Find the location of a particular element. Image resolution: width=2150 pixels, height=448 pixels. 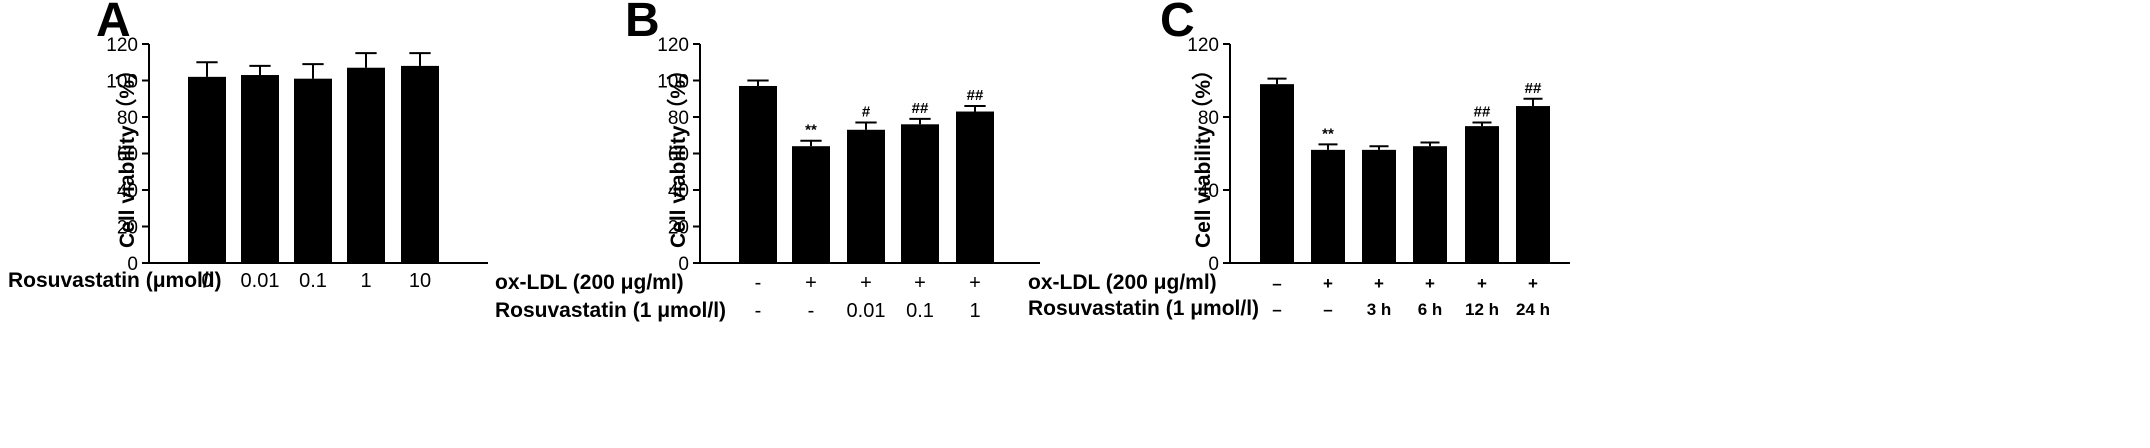

condition-value: 24 h is located at coordinates (1533, 309).